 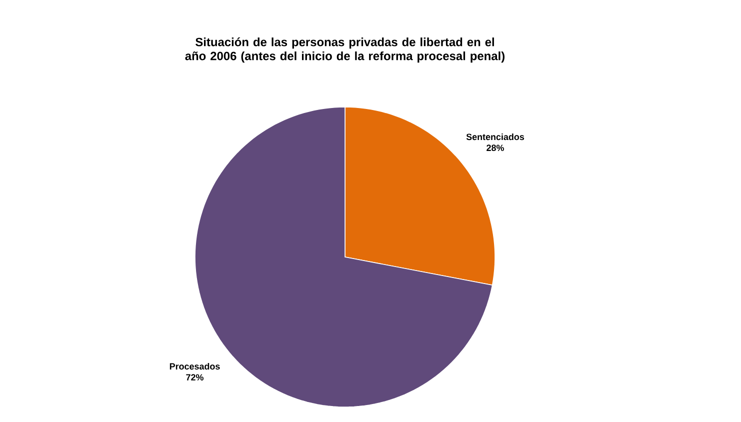 What do you see at coordinates (345, 50) in the screenshot?
I see `chart-title: Situación de las personas privadas de libertad en el año 2006 (antes del inicio de la reforma procesal penal)` at bounding box center [345, 50].